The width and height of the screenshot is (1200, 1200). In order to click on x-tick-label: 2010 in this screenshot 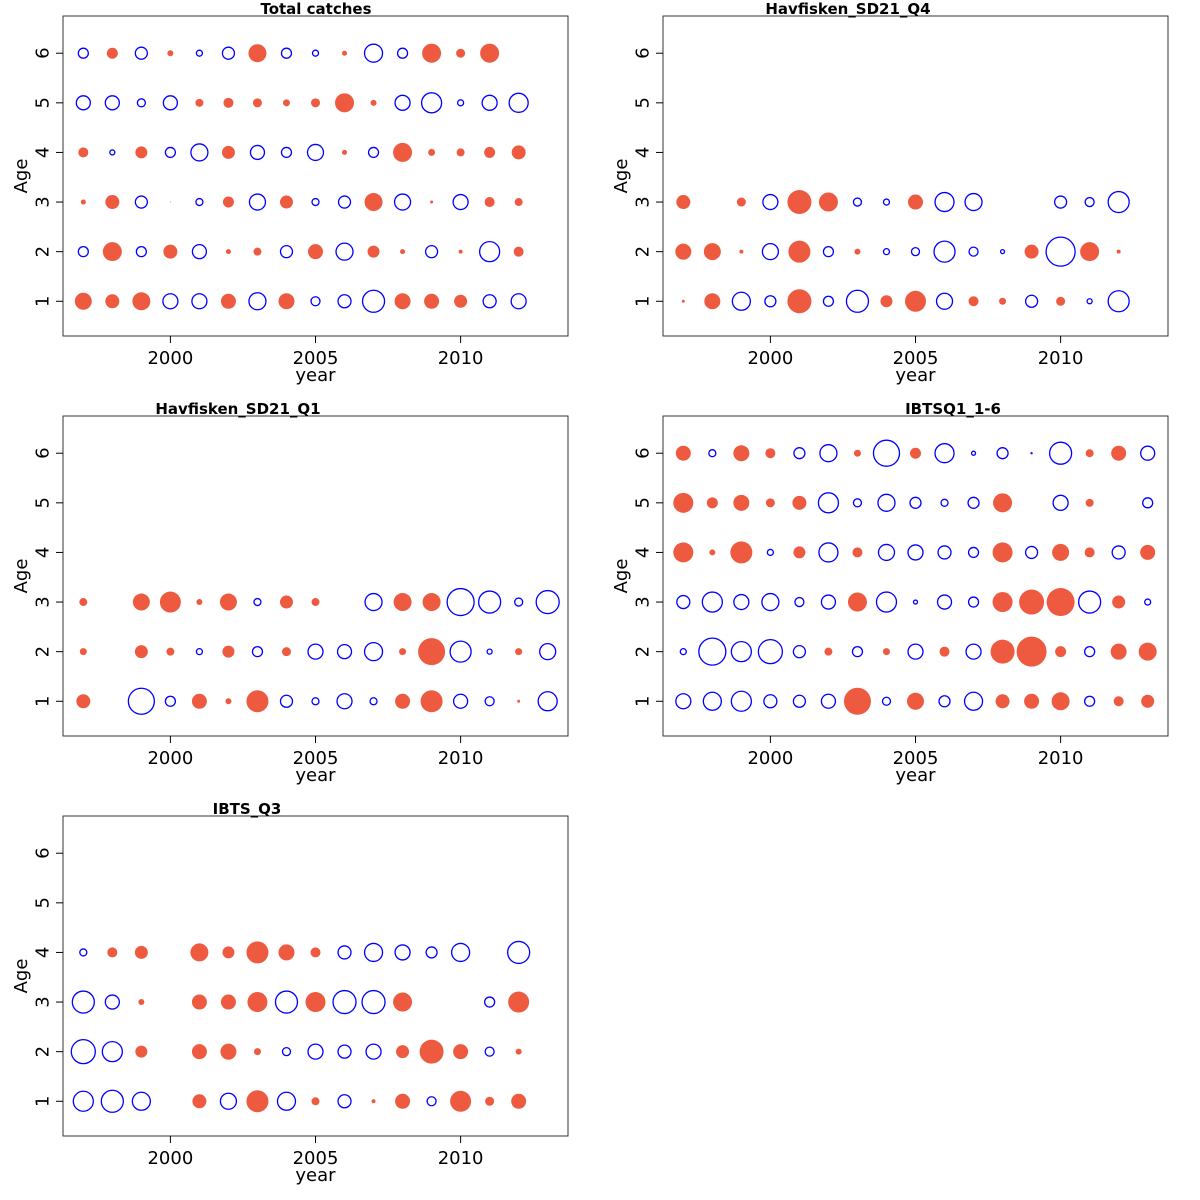, I will do `click(461, 1158)`.